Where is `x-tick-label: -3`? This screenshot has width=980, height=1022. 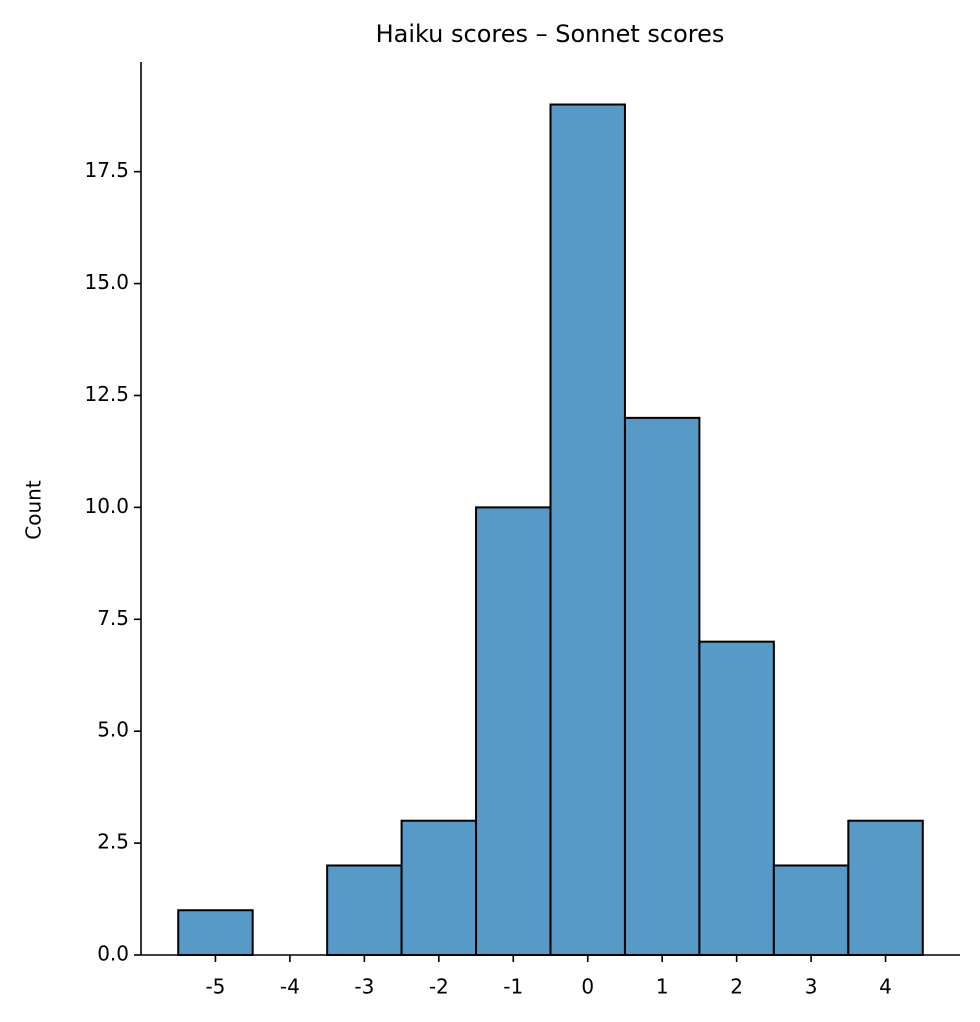 x-tick-label: -3 is located at coordinates (364, 987).